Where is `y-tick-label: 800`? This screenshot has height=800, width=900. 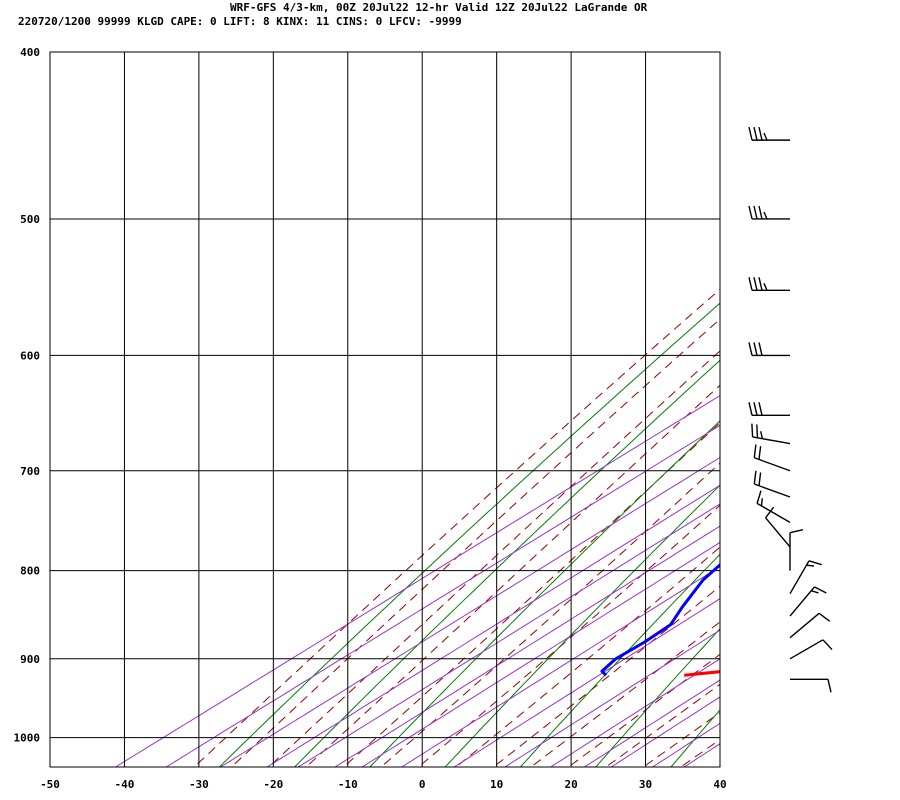 y-tick-label: 800 is located at coordinates (30, 571).